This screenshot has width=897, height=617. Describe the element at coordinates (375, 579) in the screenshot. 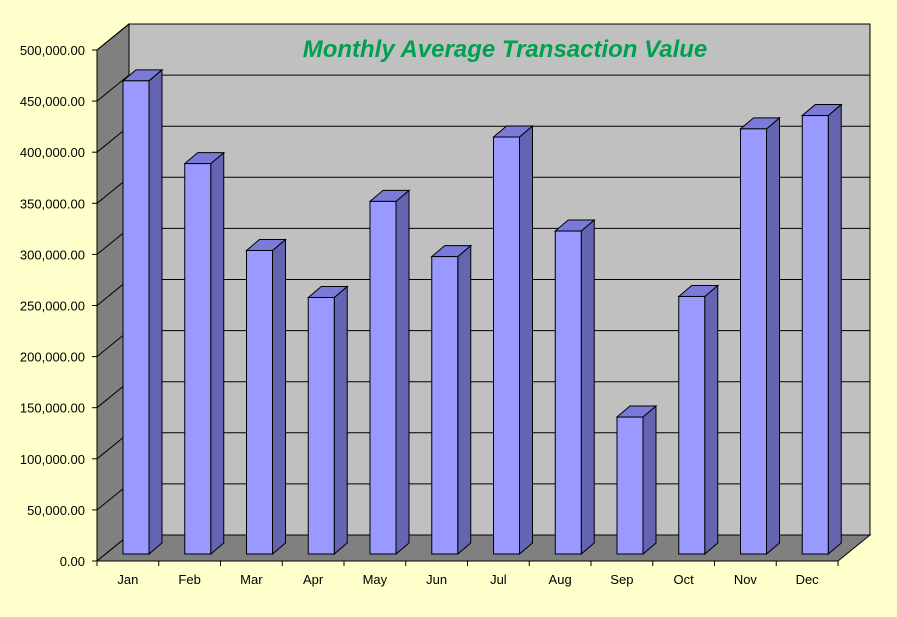

I see `x-tick-label: May` at that location.